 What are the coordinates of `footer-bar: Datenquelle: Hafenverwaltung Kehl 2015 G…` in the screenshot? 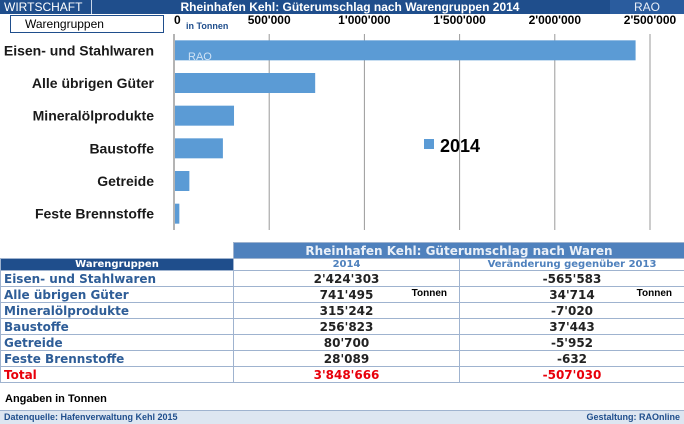 It's located at (342, 417).